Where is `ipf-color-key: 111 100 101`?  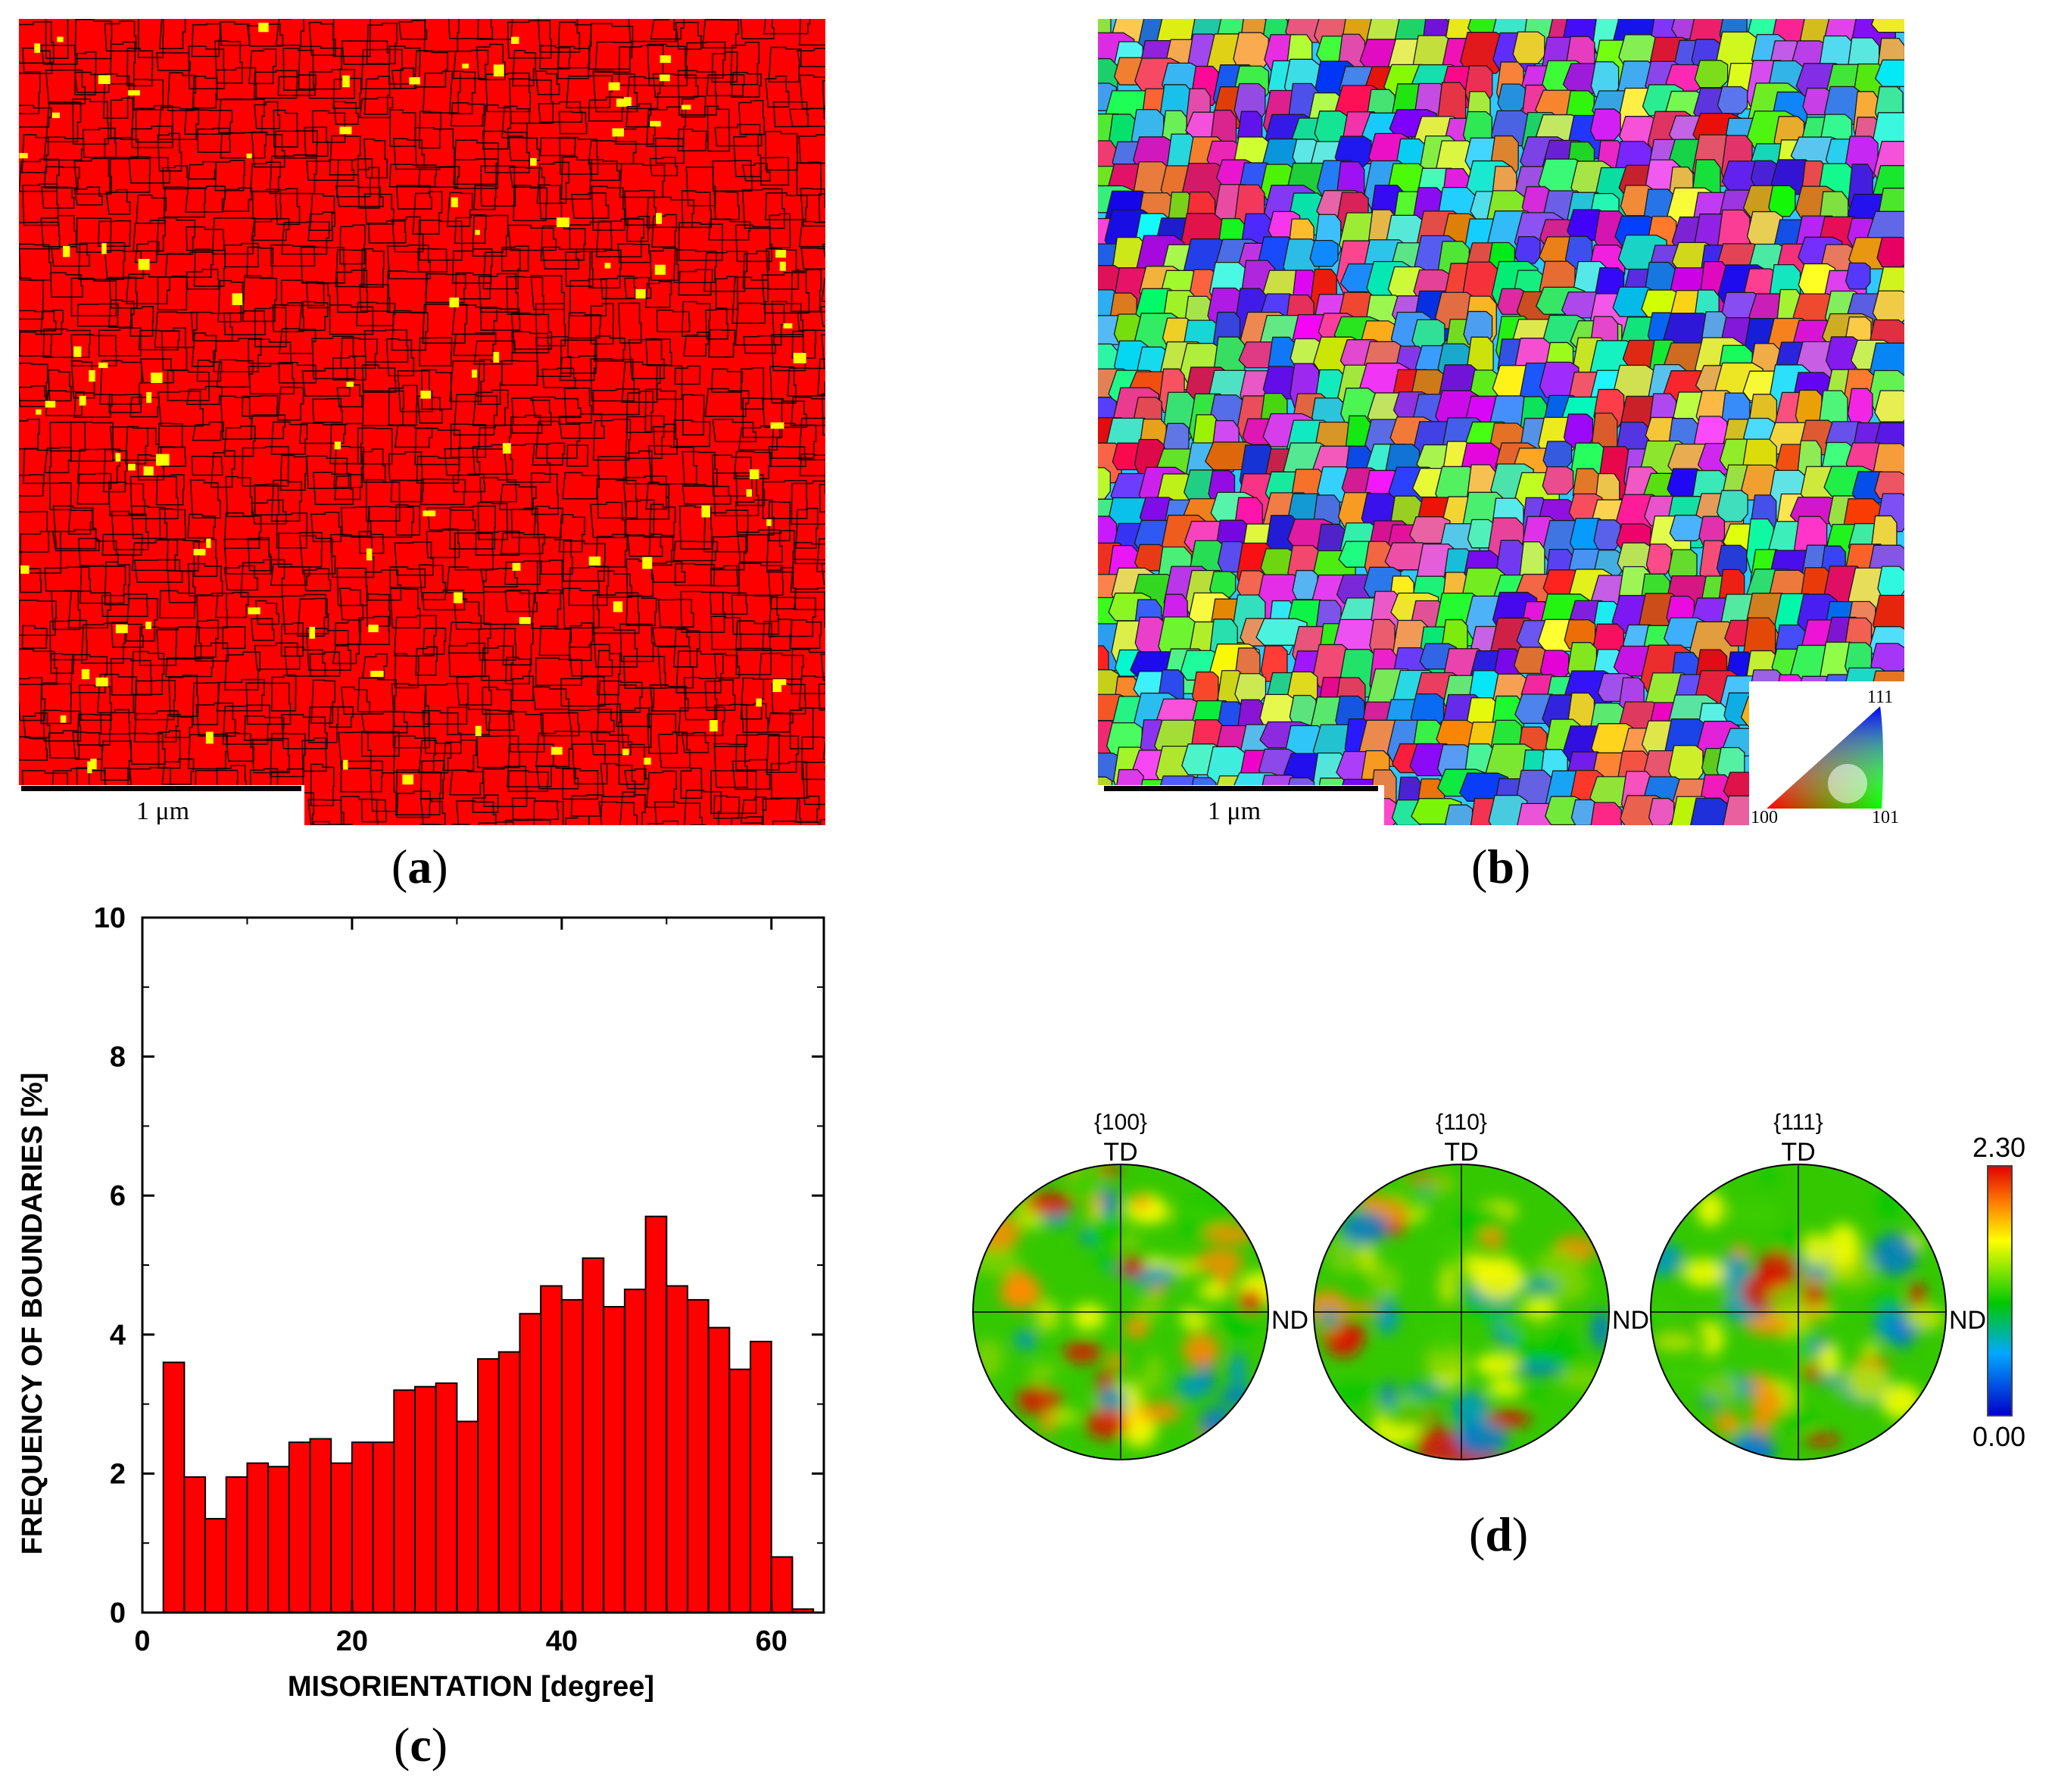
ipf-color-key: 111 100 101 is located at coordinates (1826, 754).